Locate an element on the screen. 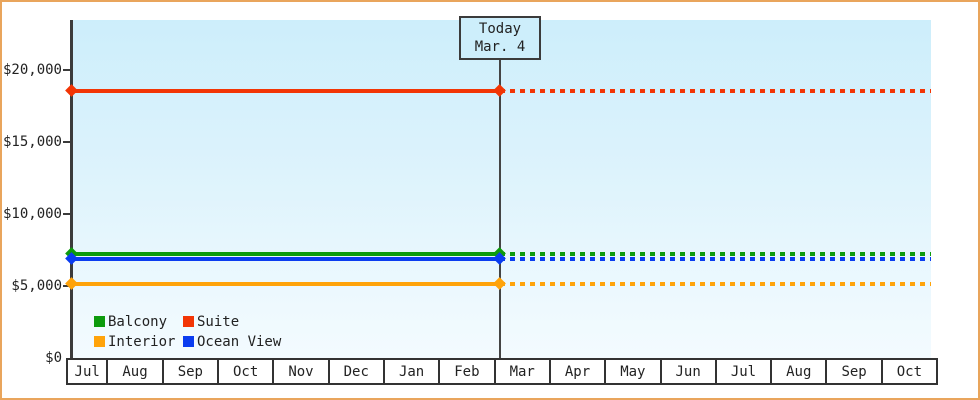  legend-label-ocean-view: Ocean View is located at coordinates (239, 342).